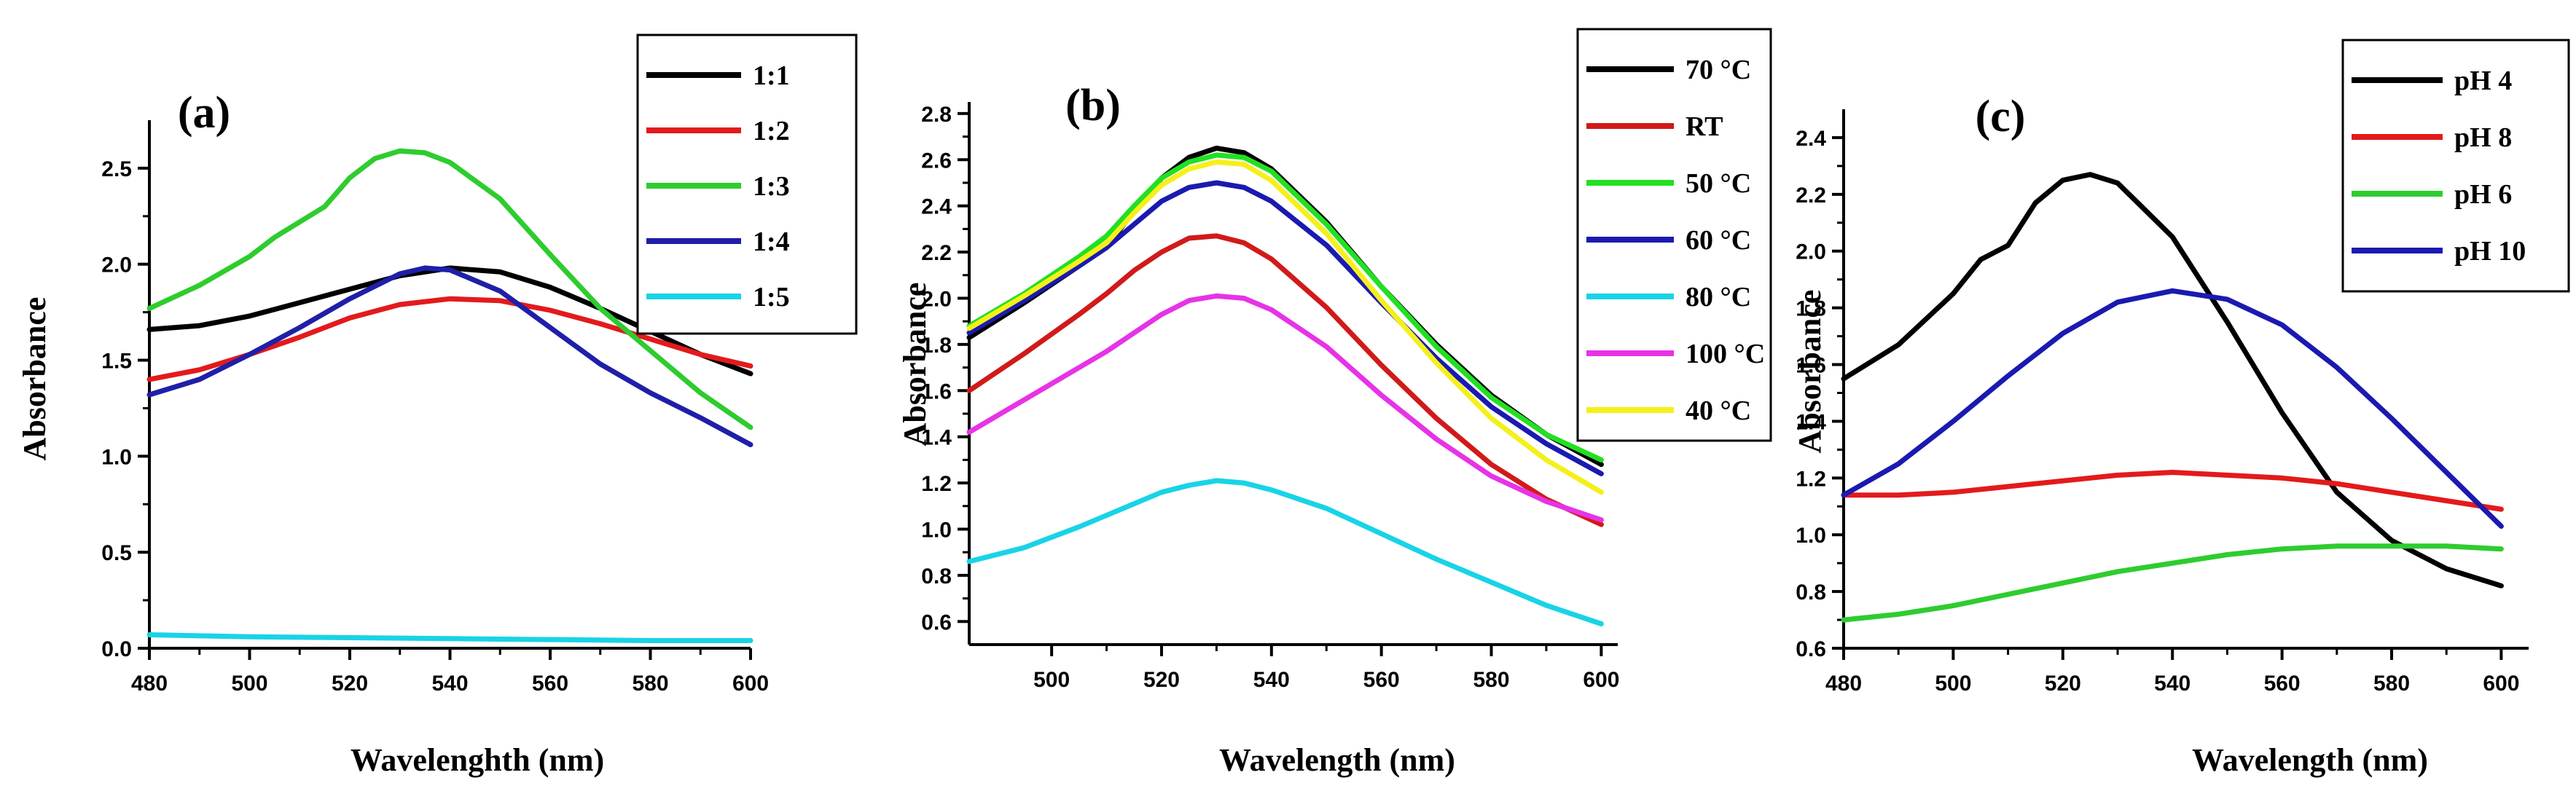  What do you see at coordinates (936, 161) in the screenshot?
I see `y-tick-label: 2.6` at bounding box center [936, 161].